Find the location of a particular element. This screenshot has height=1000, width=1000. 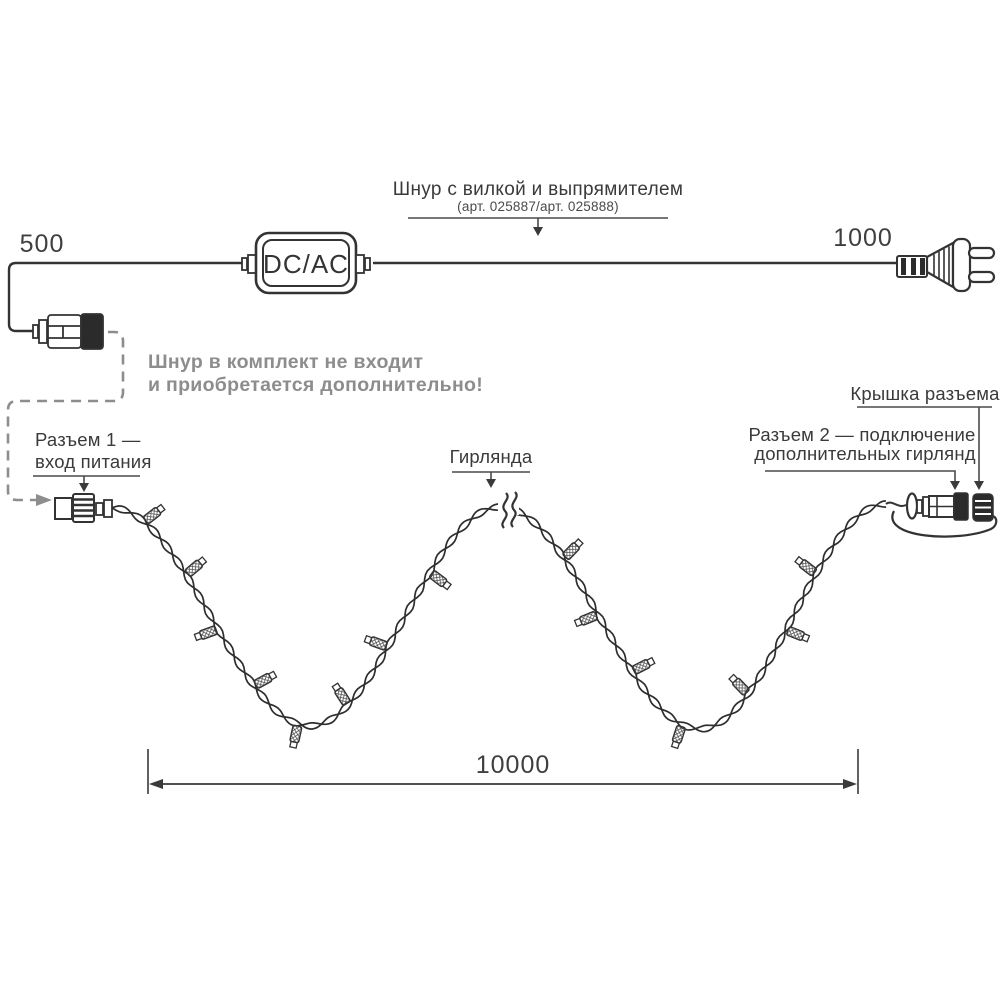

connector1-arrowhead is located at coordinates (84, 487).